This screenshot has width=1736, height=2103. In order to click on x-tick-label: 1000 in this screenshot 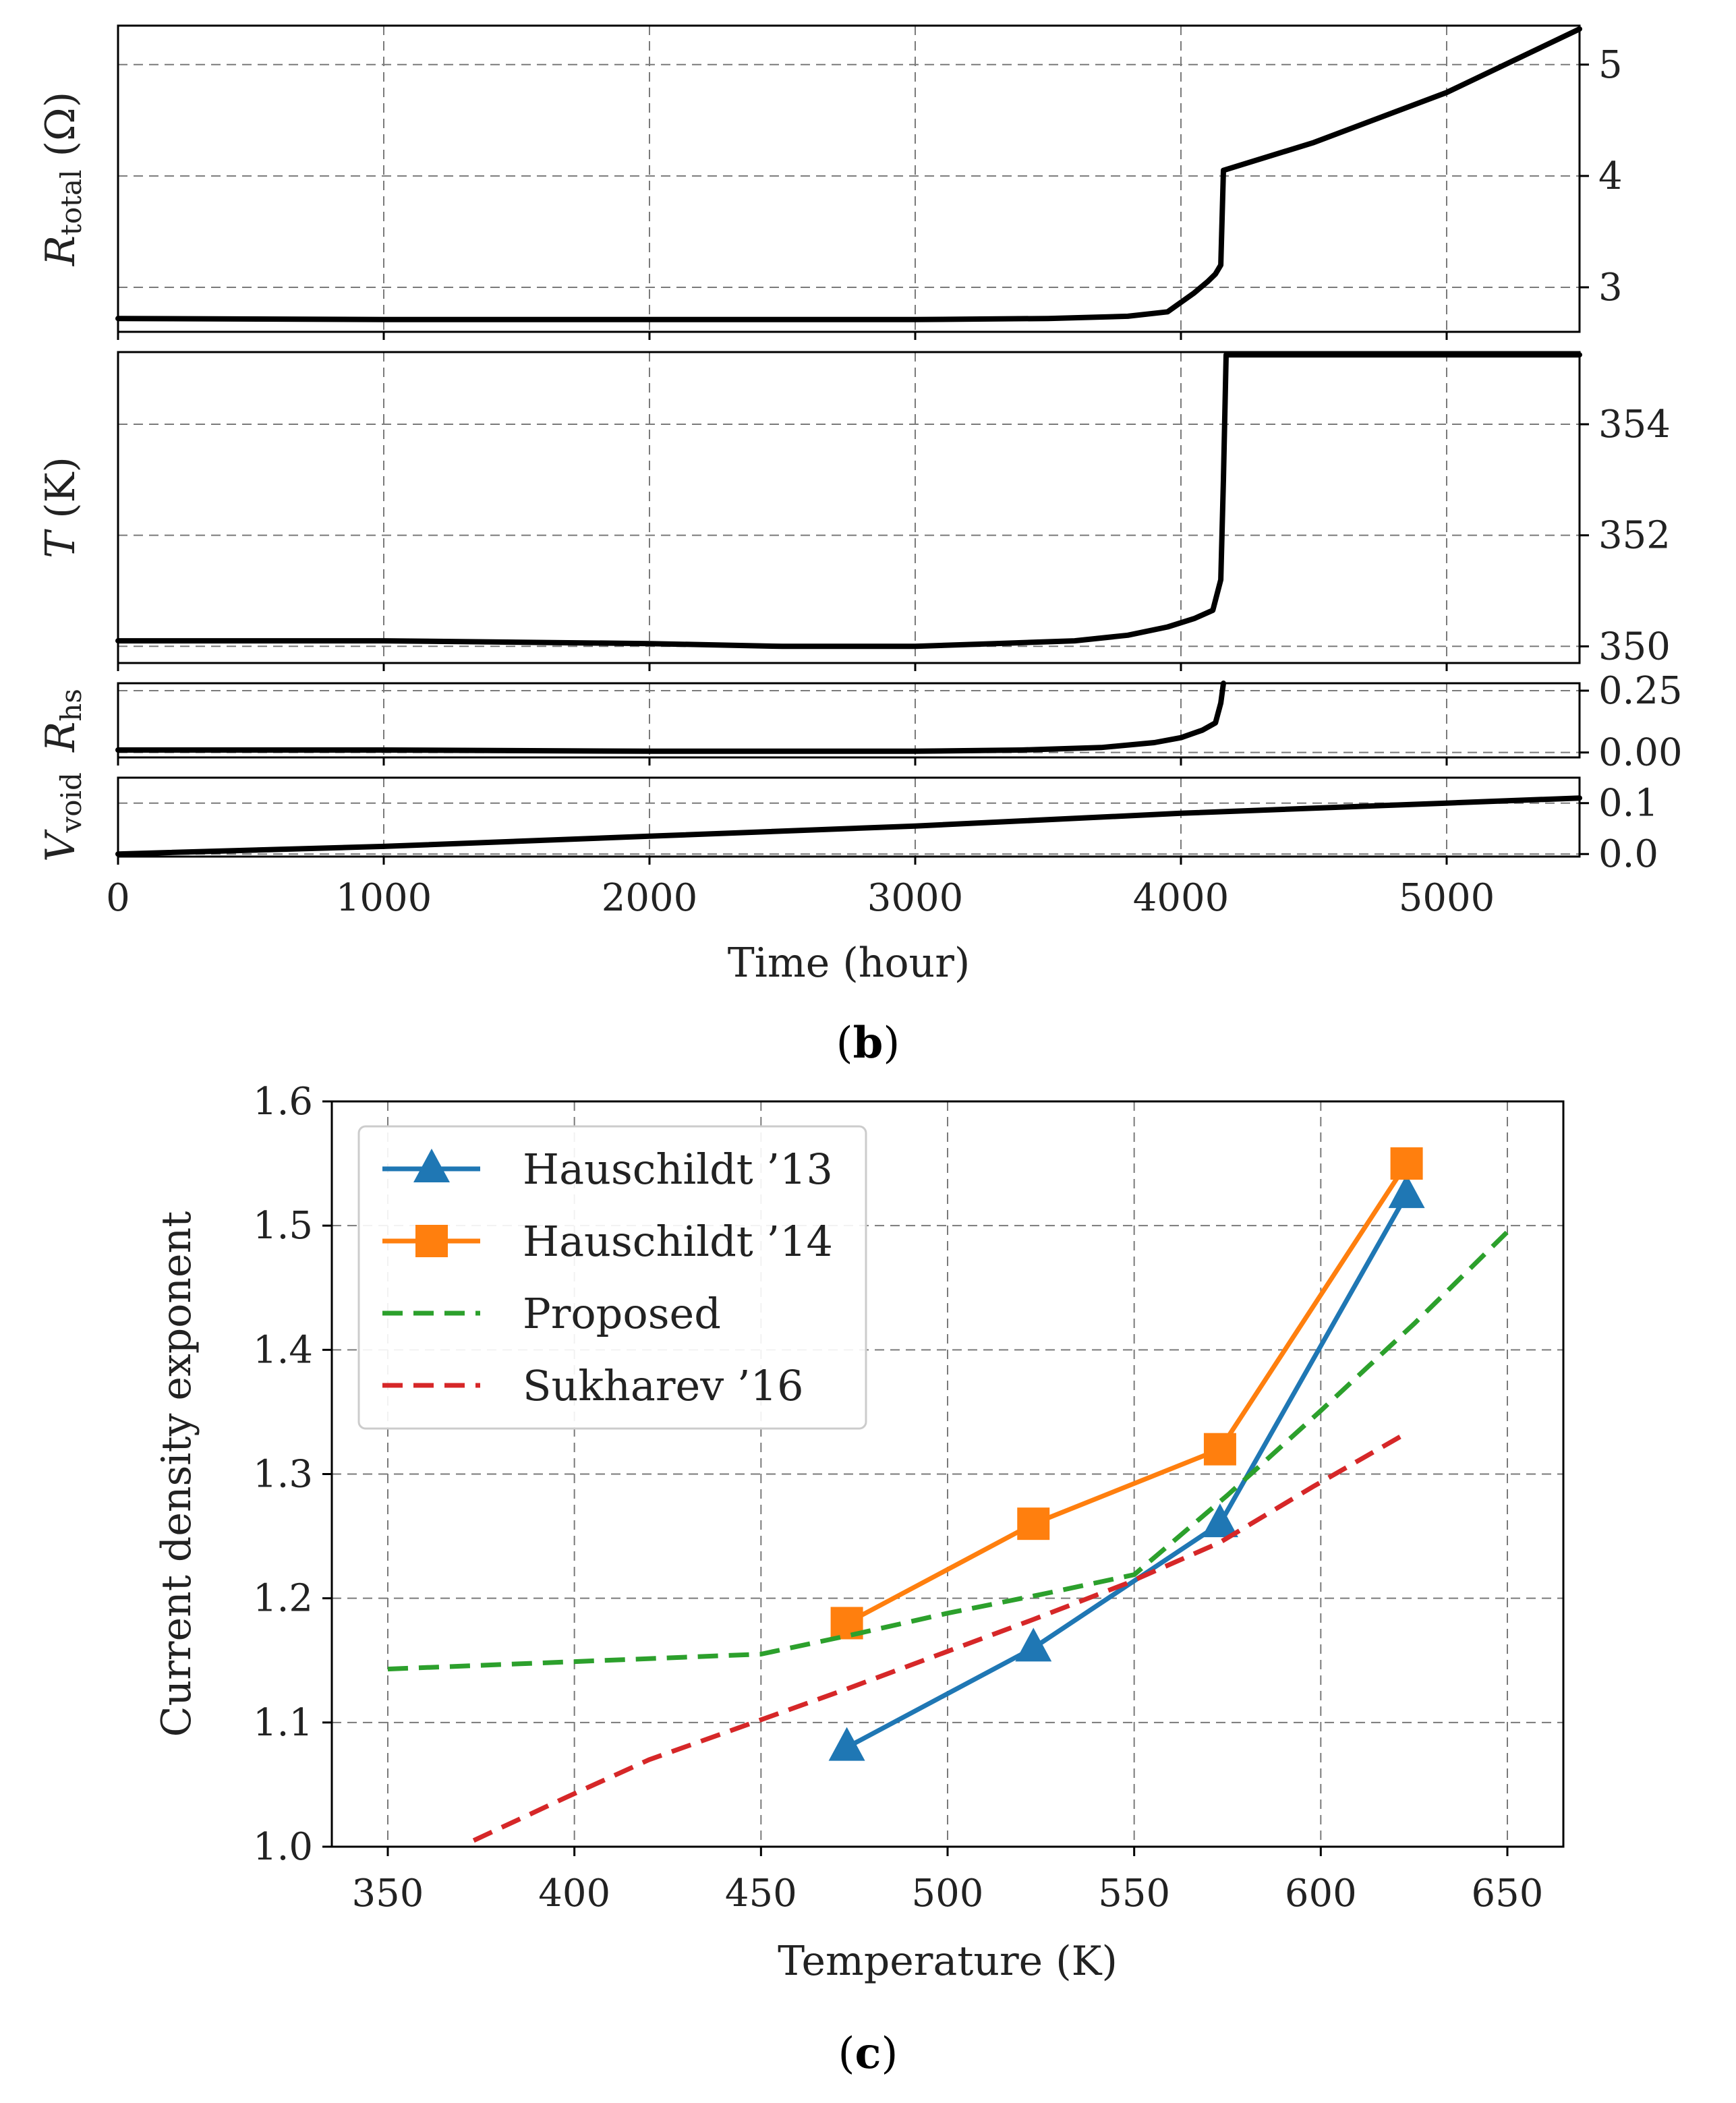, I will do `click(384, 898)`.